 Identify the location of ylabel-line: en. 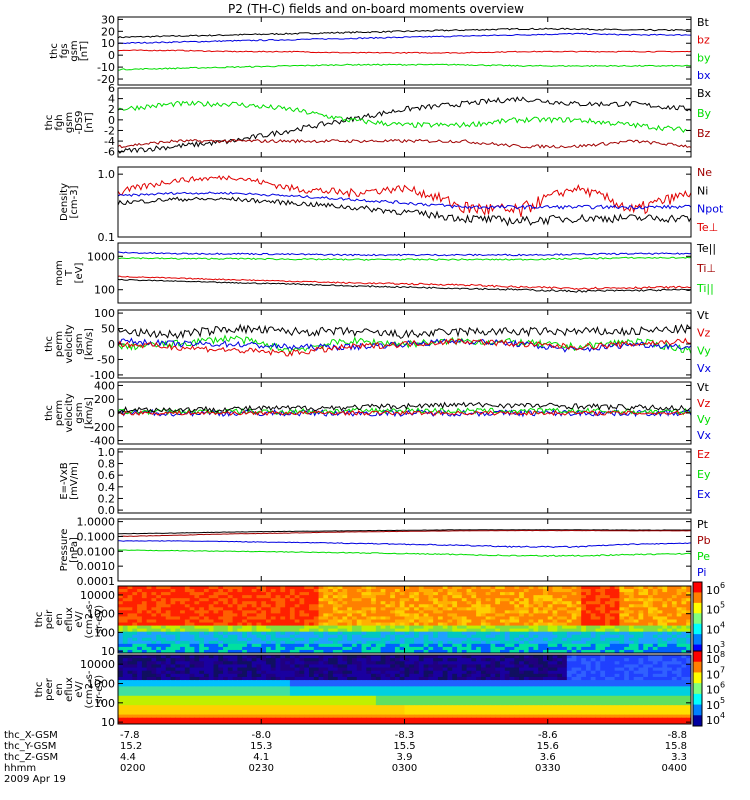
(59, 619).